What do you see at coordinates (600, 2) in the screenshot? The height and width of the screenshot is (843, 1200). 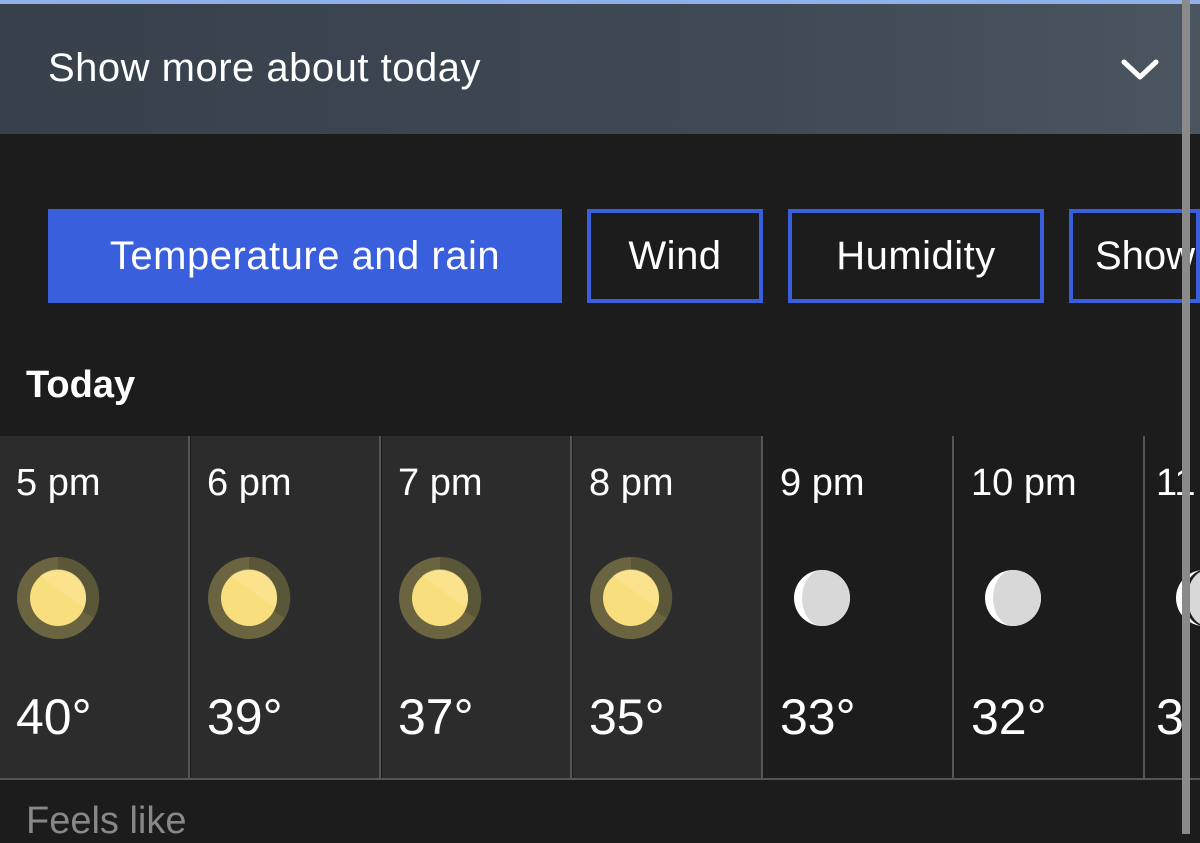 I see `top-accent-line` at bounding box center [600, 2].